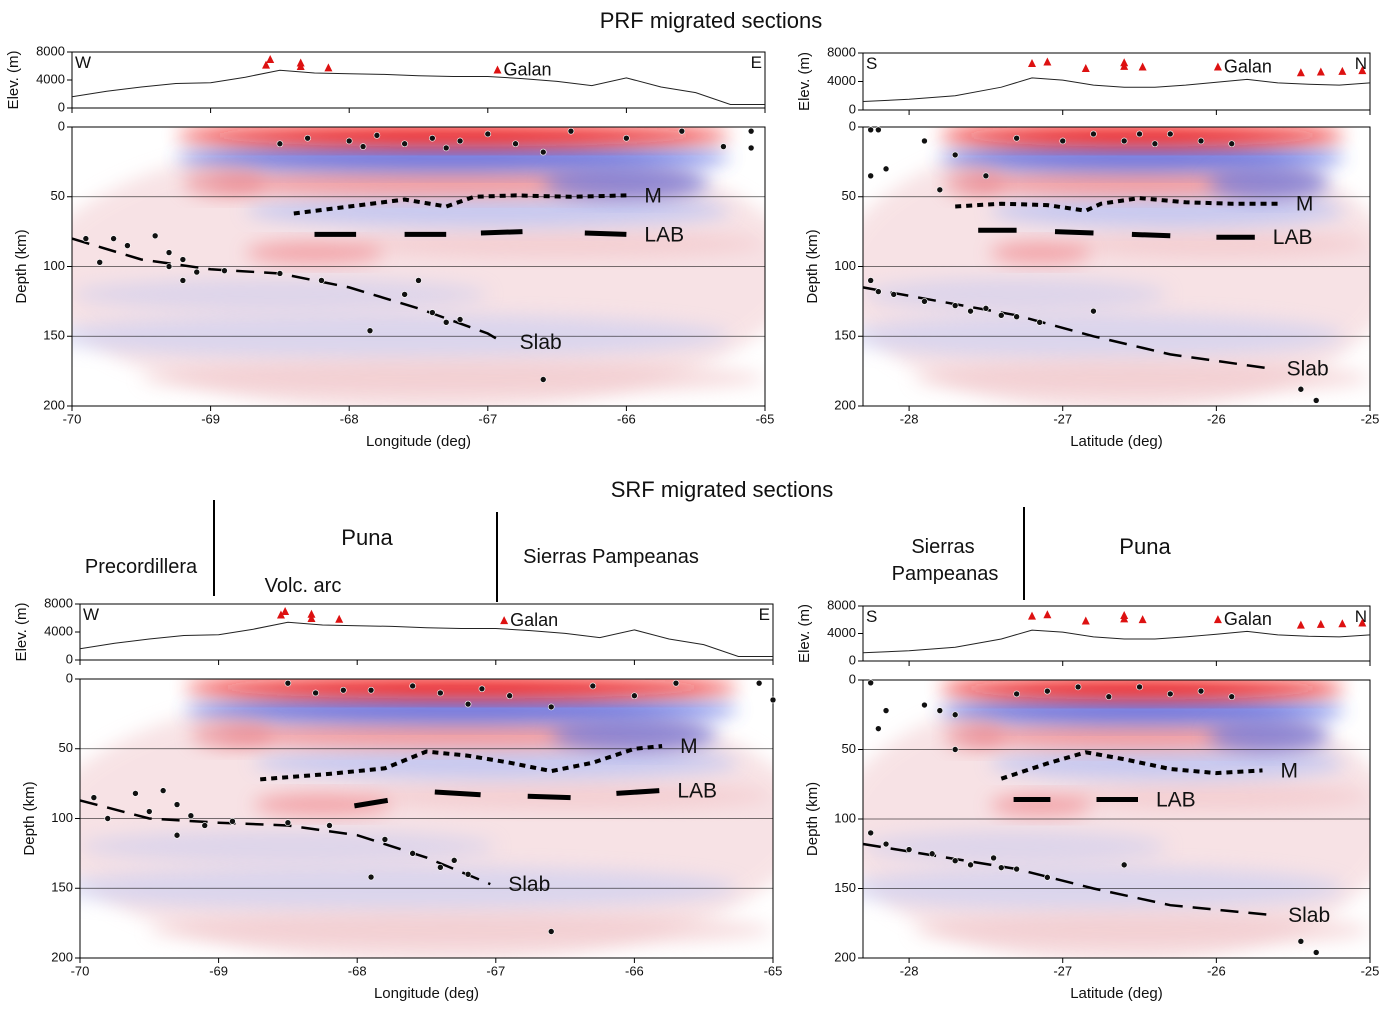  Describe the element at coordinates (611, 557) in the screenshot. I see `region-label: Sierras Pampeanas` at that location.